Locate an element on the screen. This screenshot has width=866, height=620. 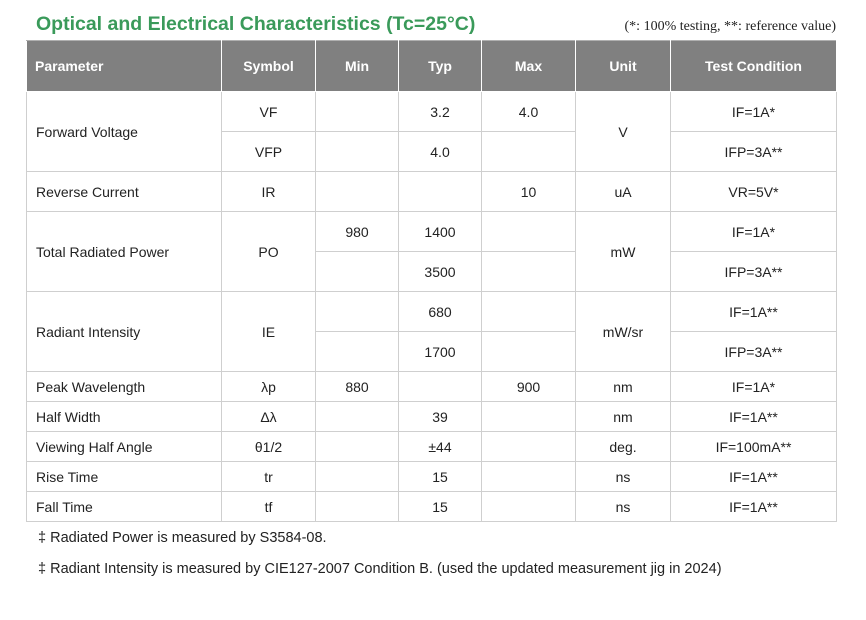
unit-cell: deg. is located at coordinates (623, 446).